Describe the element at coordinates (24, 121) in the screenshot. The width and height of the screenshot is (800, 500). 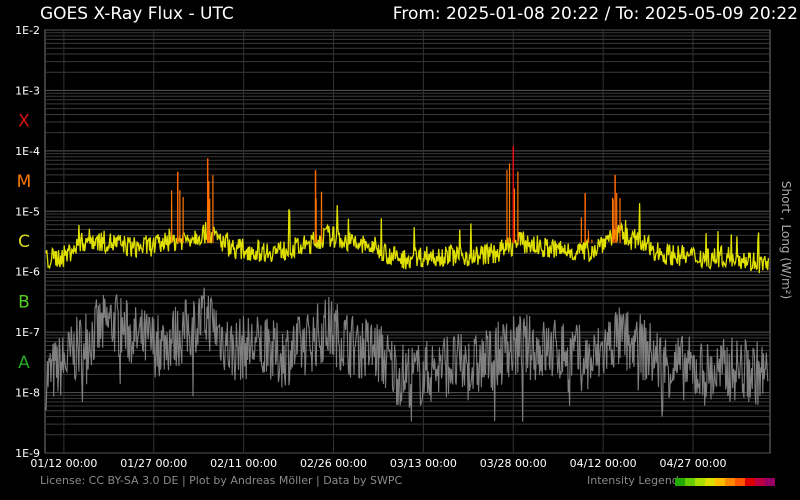
I see `class-label-X: X` at that location.